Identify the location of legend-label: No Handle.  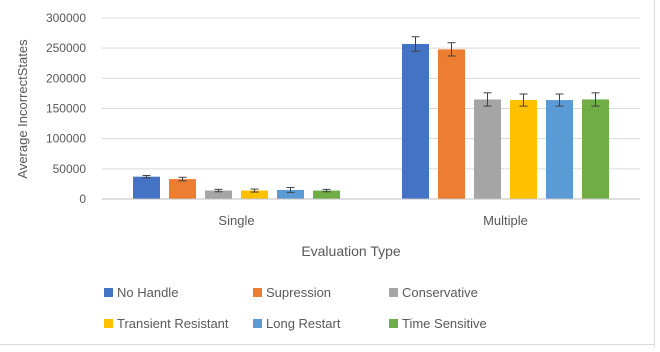
(147, 292).